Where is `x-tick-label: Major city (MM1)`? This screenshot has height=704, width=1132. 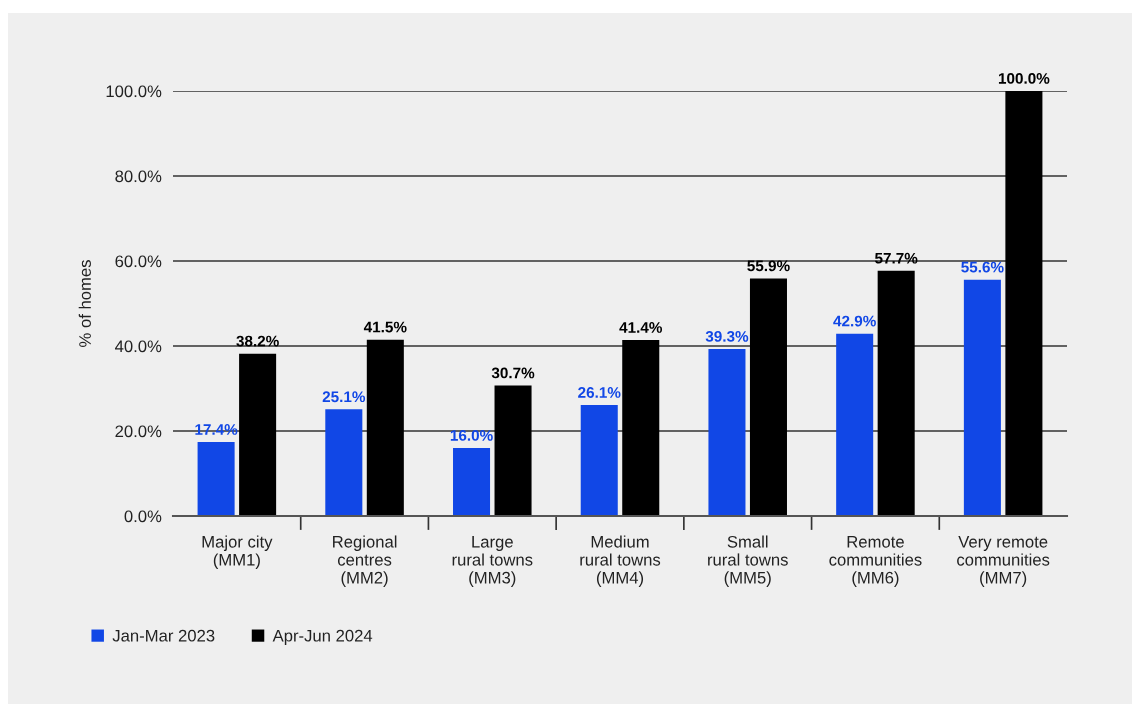
x-tick-label: Major city (MM1) is located at coordinates (237, 552).